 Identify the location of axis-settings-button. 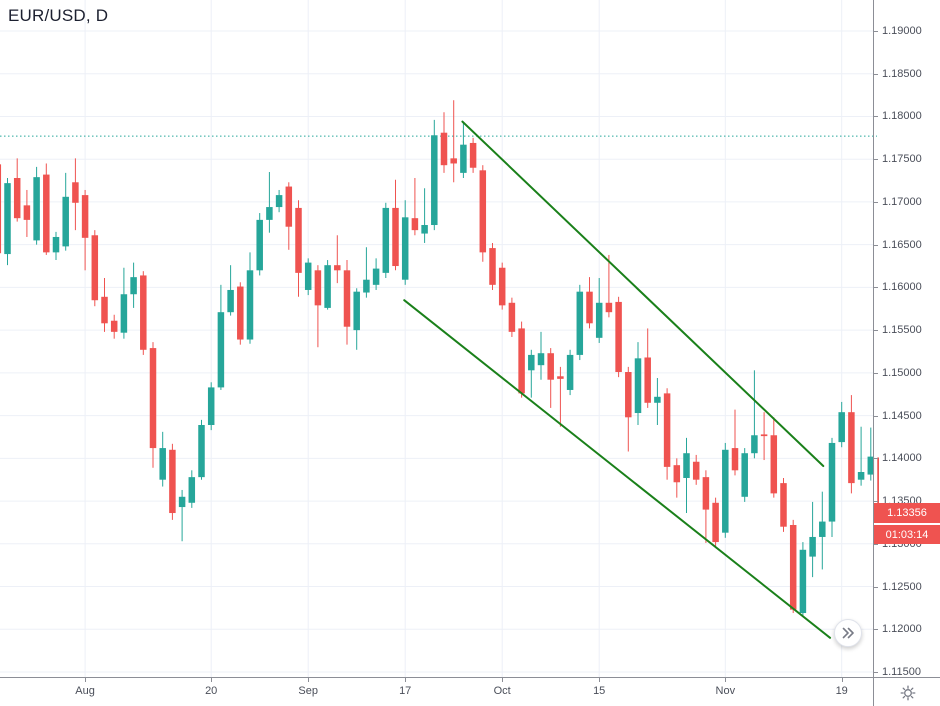
(908, 693).